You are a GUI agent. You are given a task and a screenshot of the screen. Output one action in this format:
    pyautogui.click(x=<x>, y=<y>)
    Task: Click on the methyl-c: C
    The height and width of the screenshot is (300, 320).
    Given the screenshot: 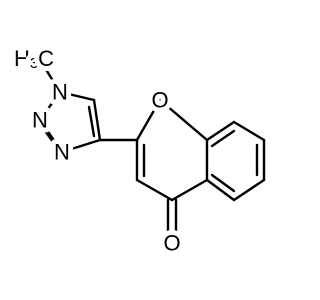 What is the action you would take?
    pyautogui.click(x=46, y=58)
    